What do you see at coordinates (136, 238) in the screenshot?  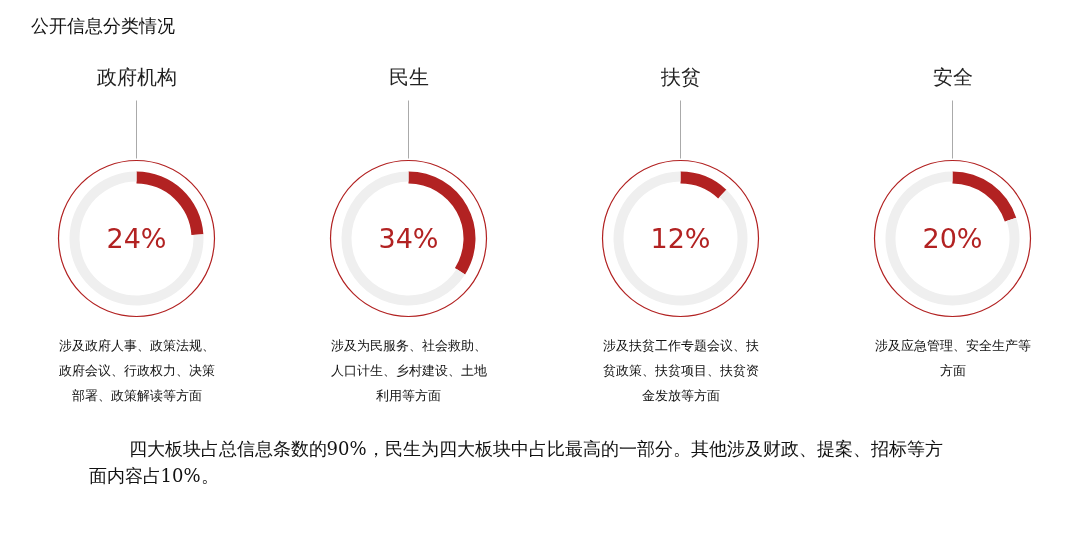 I see `text: 24%` at bounding box center [136, 238].